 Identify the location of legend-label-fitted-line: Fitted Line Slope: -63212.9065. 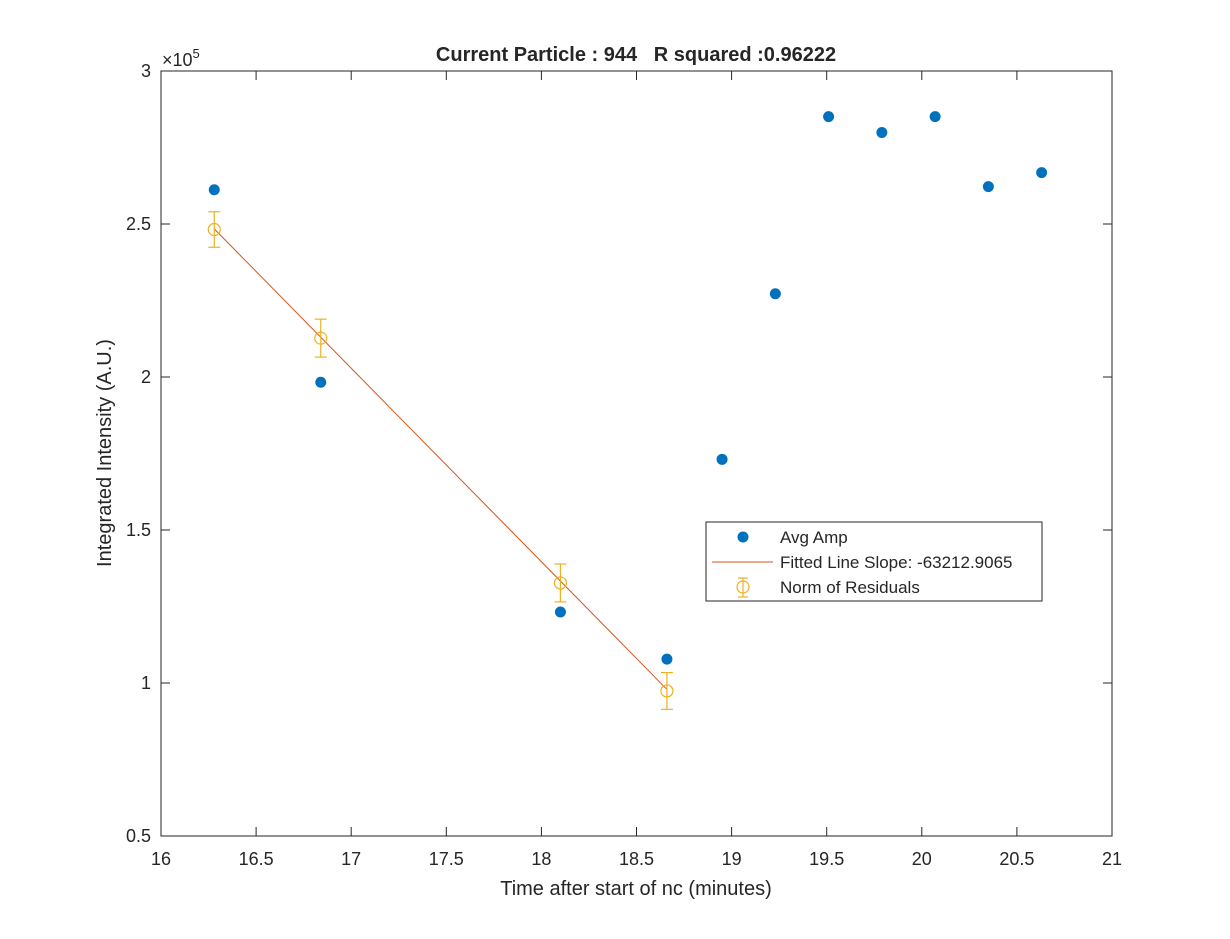
(896, 562).